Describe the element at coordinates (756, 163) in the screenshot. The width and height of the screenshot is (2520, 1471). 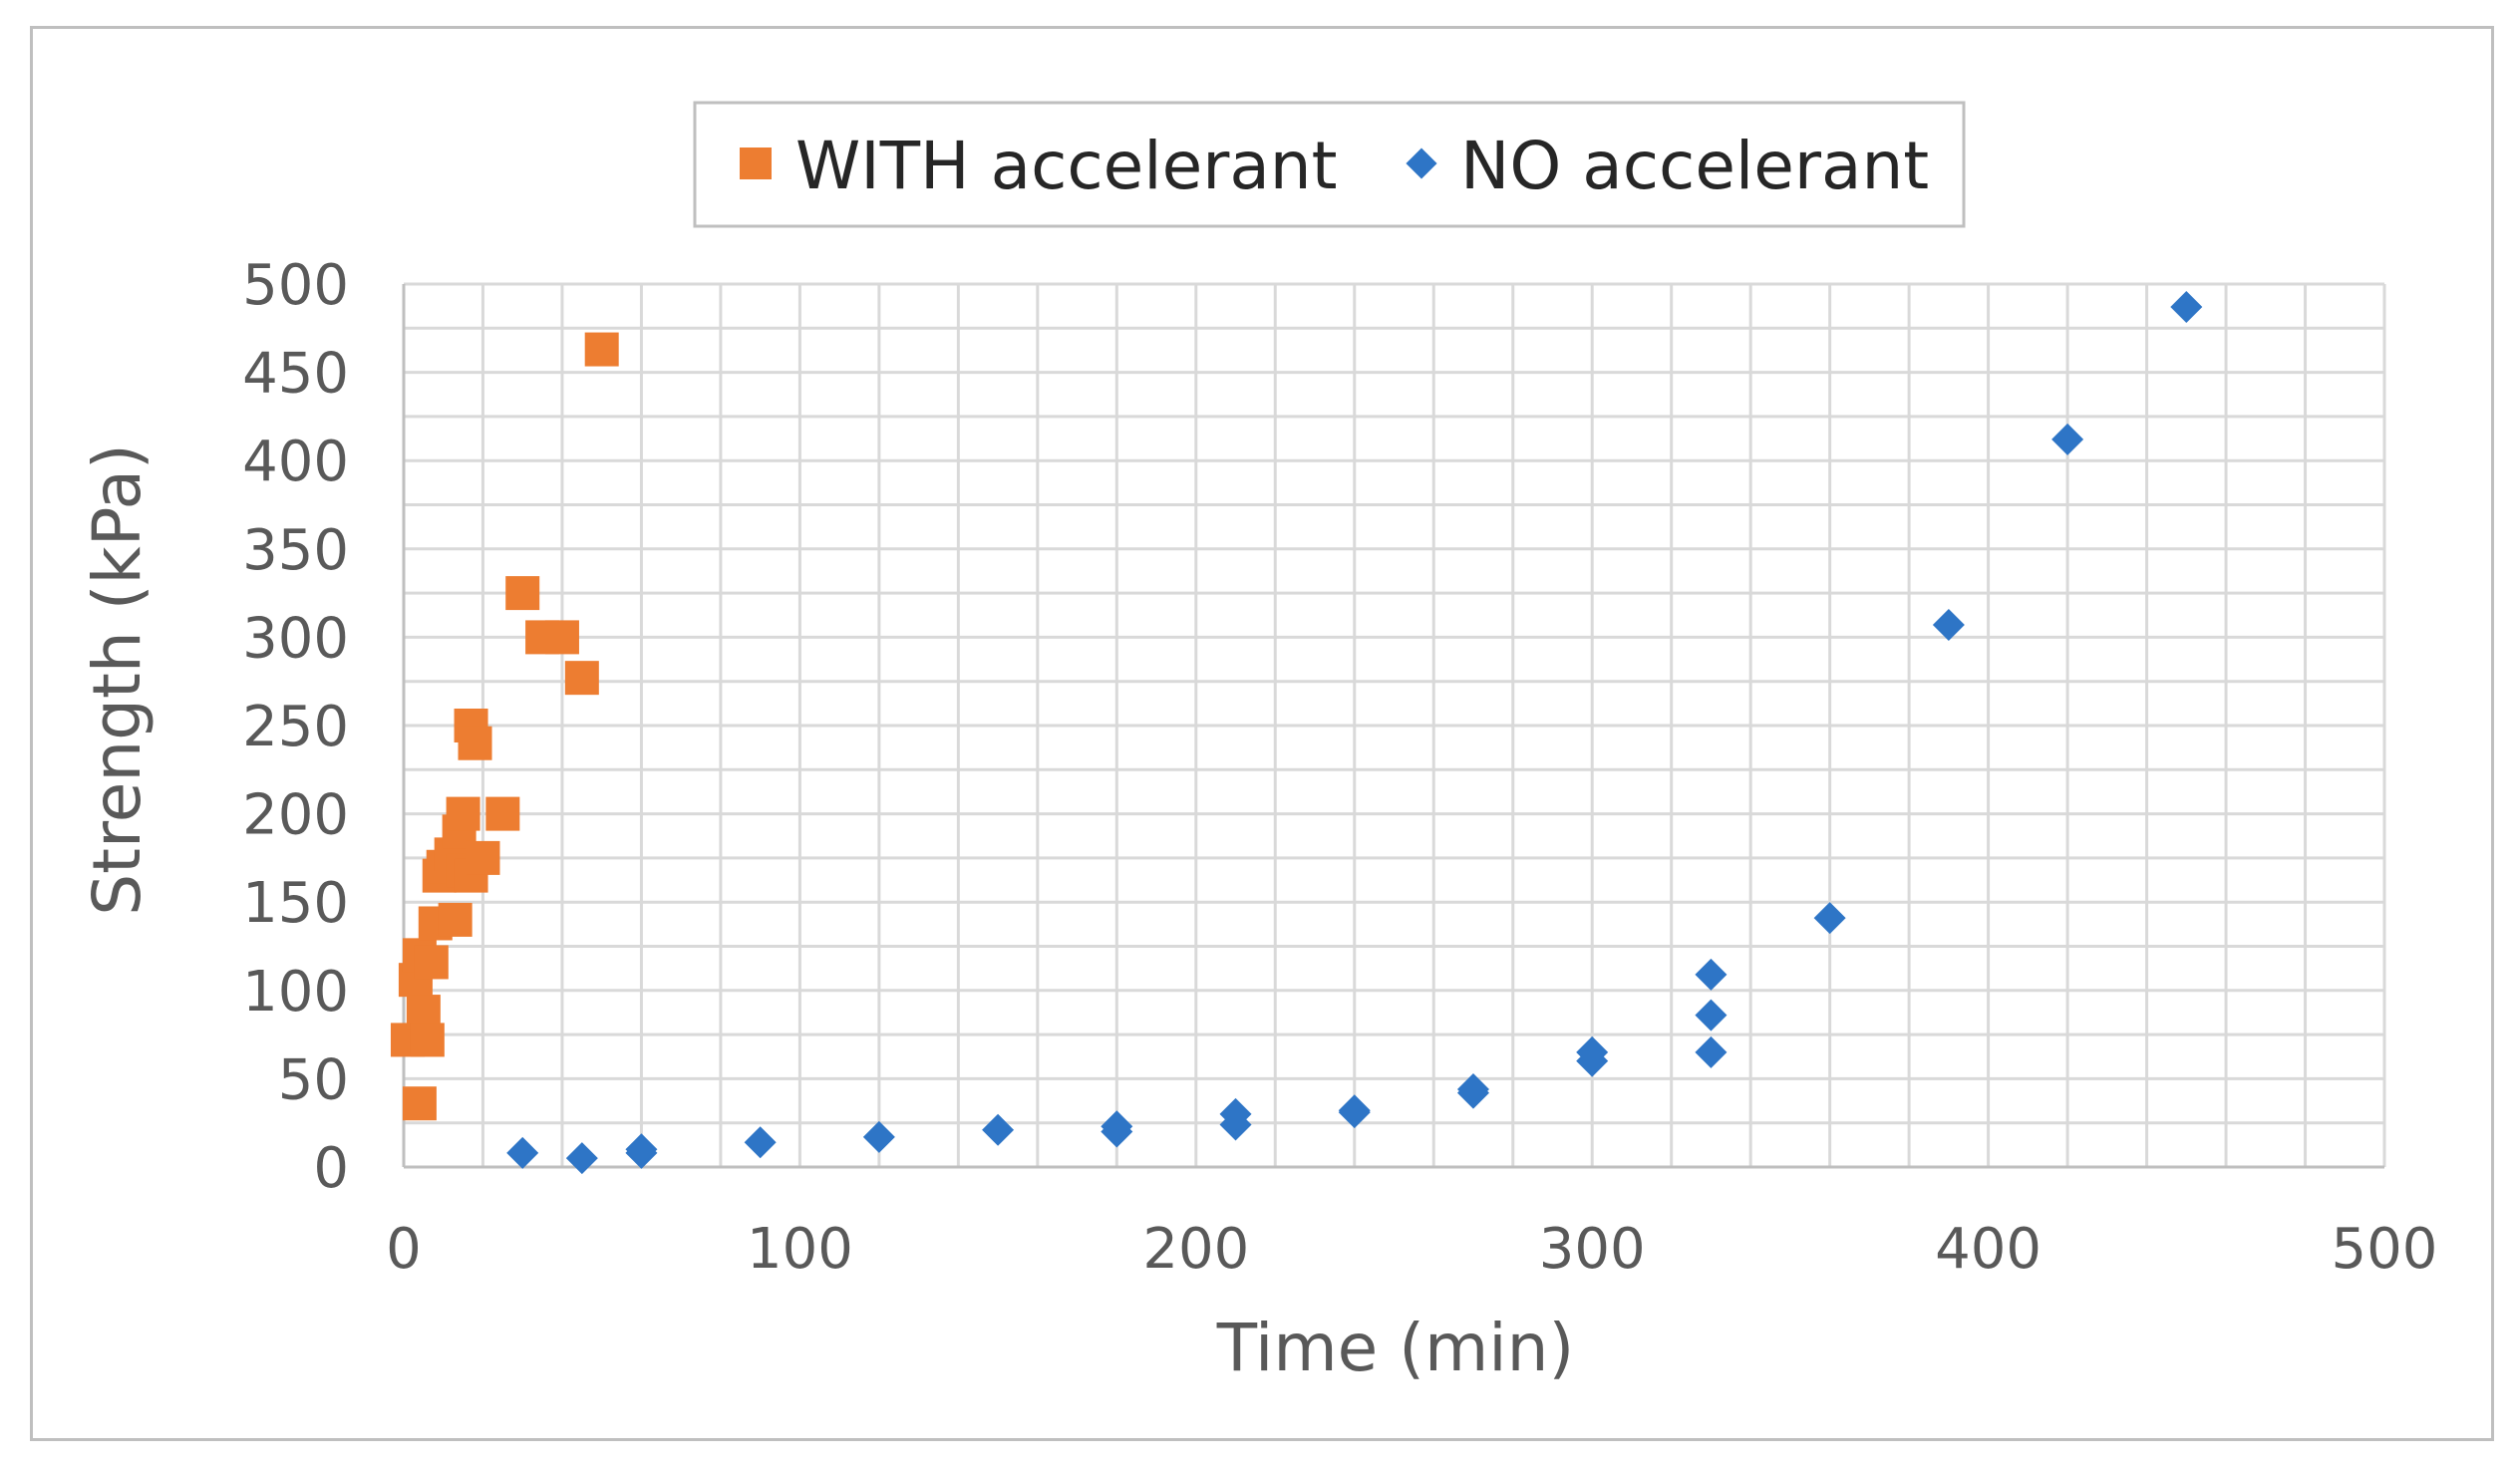
I see `legend-marker-with-accelerant` at that location.